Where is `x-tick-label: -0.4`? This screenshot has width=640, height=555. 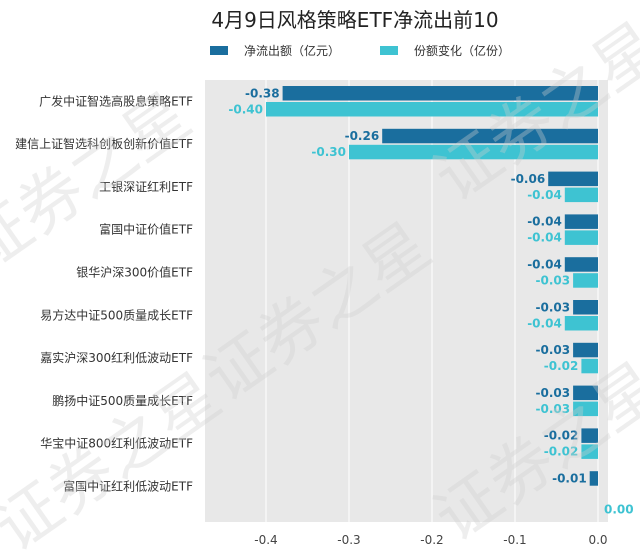
x-tick-label: -0.4 is located at coordinates (265, 540).